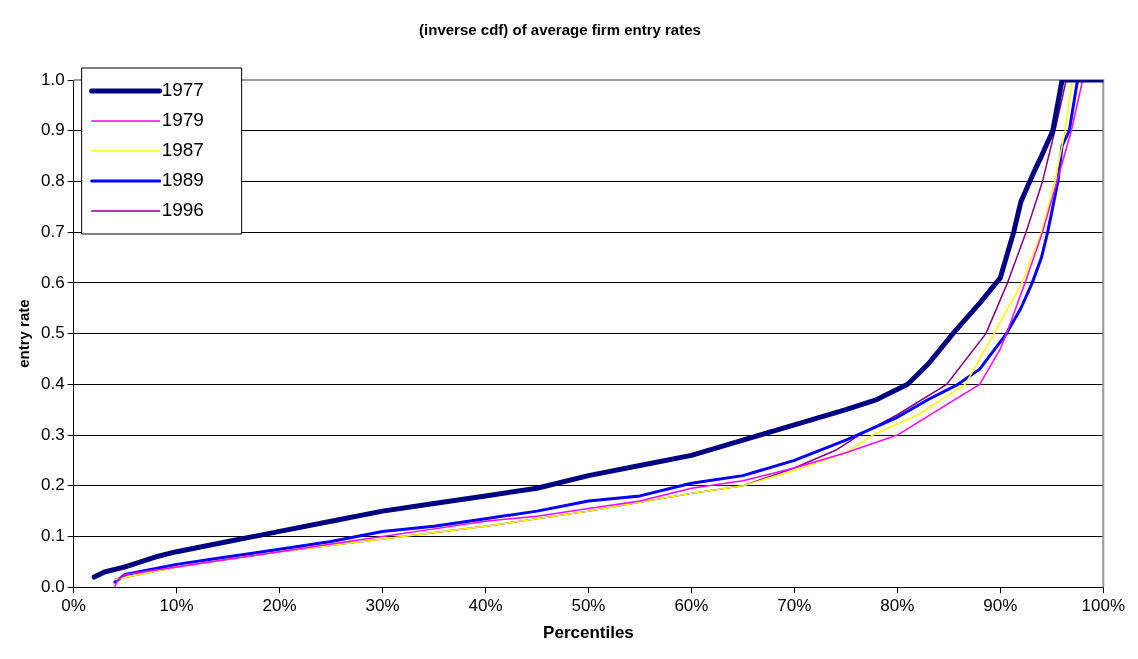 Image resolution: width=1138 pixels, height=659 pixels. What do you see at coordinates (182, 210) in the screenshot?
I see `legend-label: 1996` at bounding box center [182, 210].